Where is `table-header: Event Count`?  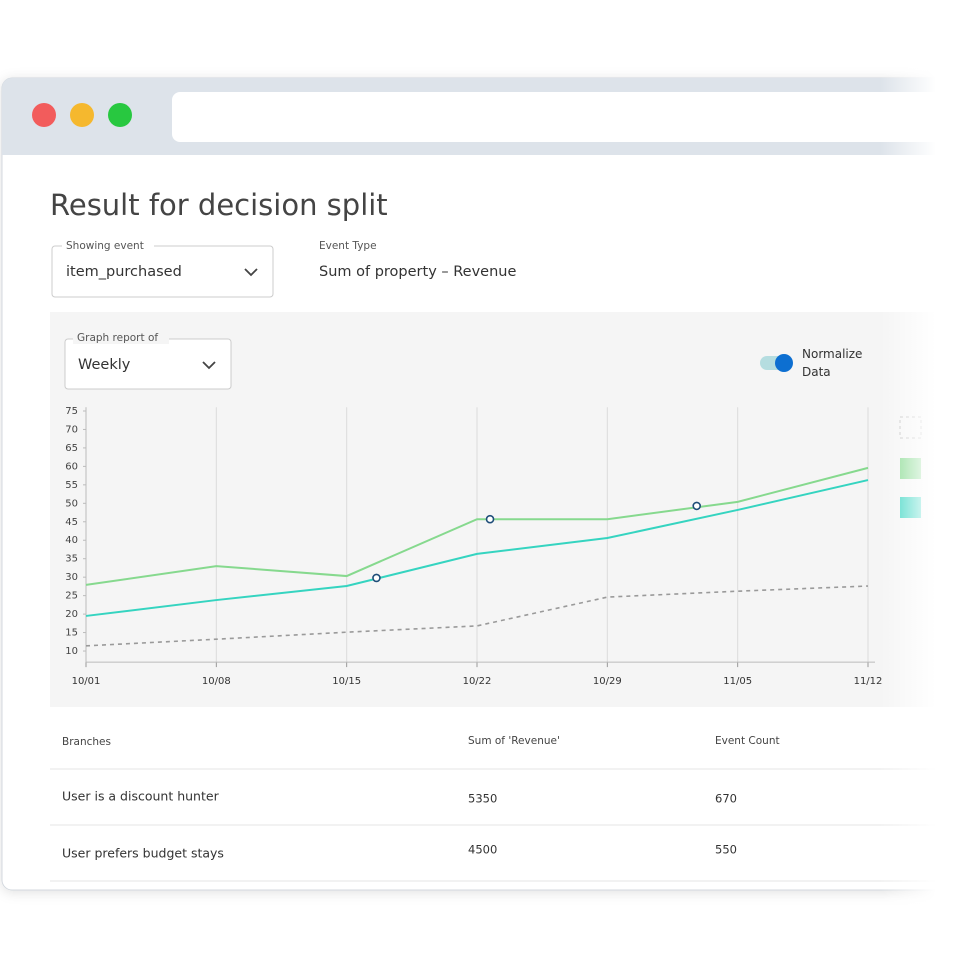 table-header: Event Count is located at coordinates (747, 741).